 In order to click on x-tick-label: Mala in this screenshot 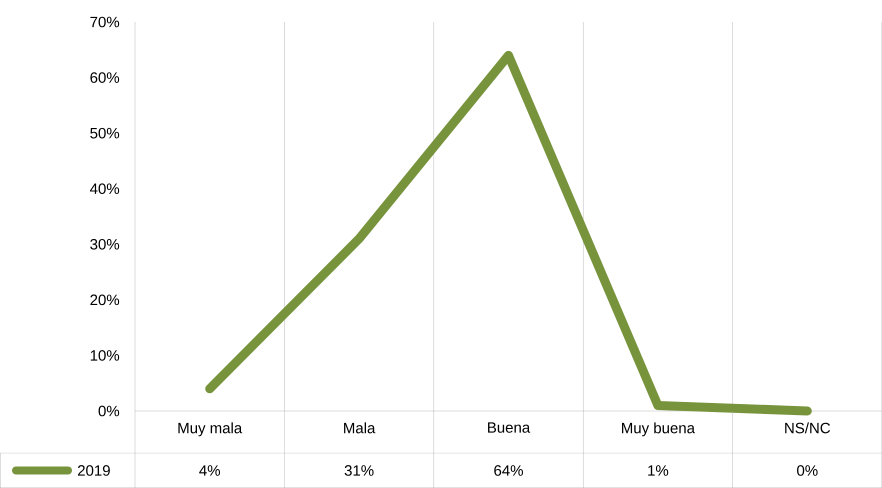, I will do `click(360, 428)`.